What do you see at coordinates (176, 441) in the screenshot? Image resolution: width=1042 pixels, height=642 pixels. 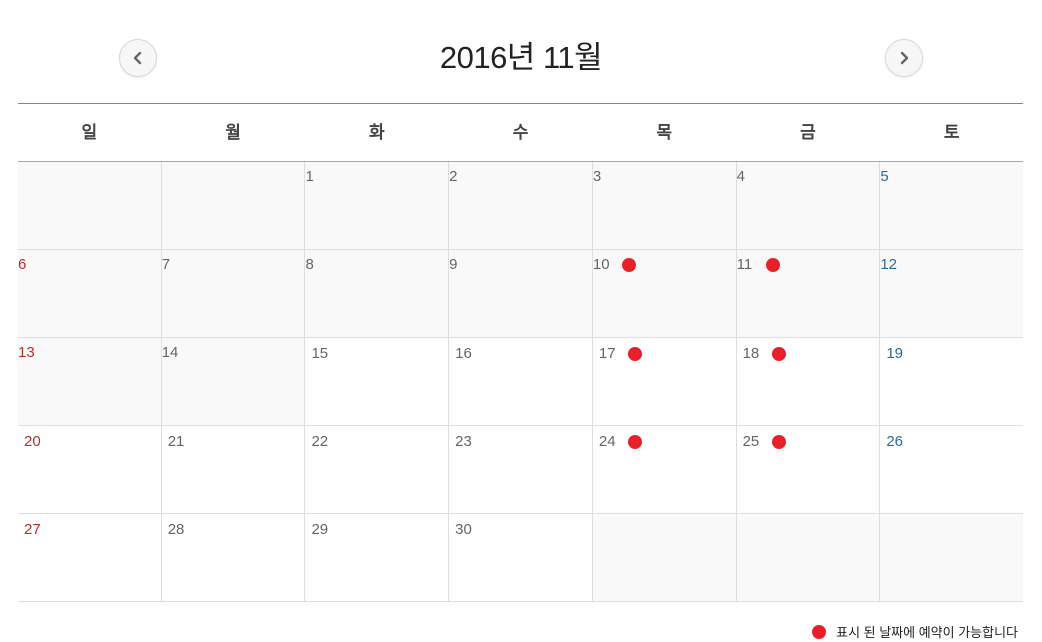 I see `day-number: 21` at bounding box center [176, 441].